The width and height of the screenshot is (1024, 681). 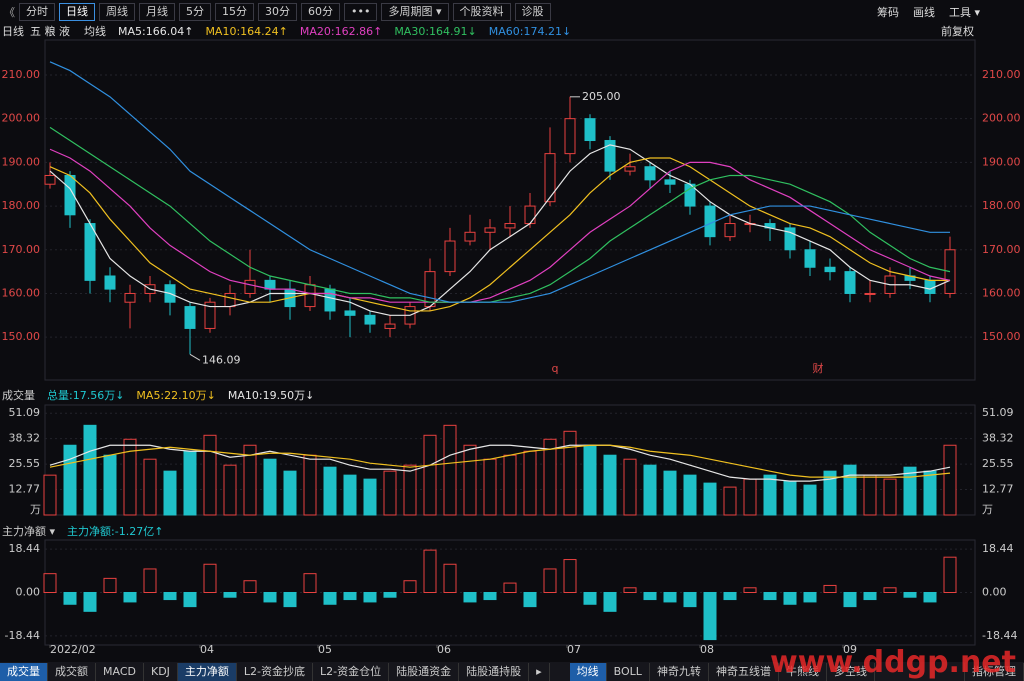 I want to click on indicator-tab: 多空线, so click(x=851, y=671).